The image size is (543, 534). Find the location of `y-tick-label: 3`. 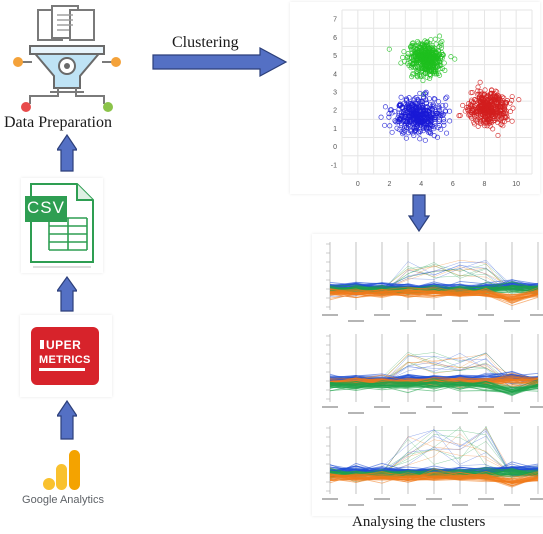

y-tick-label: 3 is located at coordinates (335, 93).